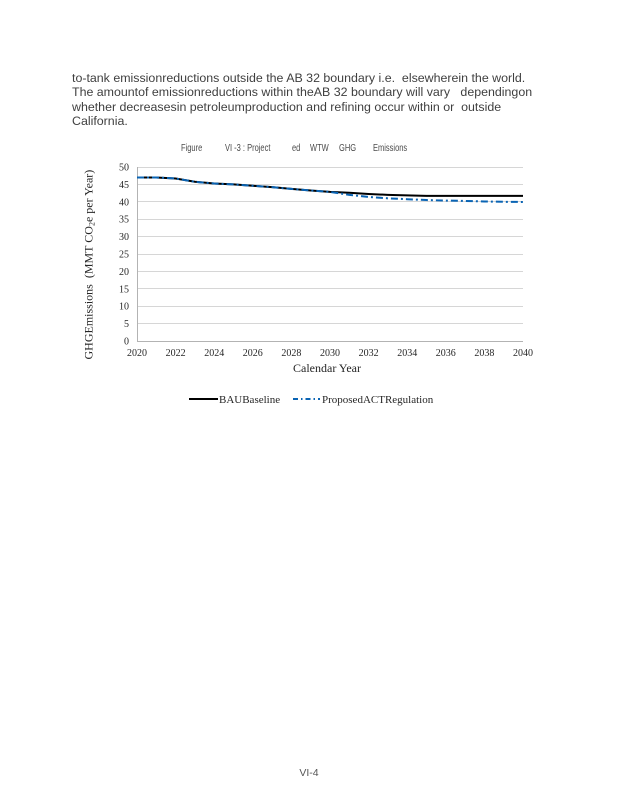 The width and height of the screenshot is (618, 800). What do you see at coordinates (291, 353) in the screenshot?
I see `svg-text: 2028` at bounding box center [291, 353].